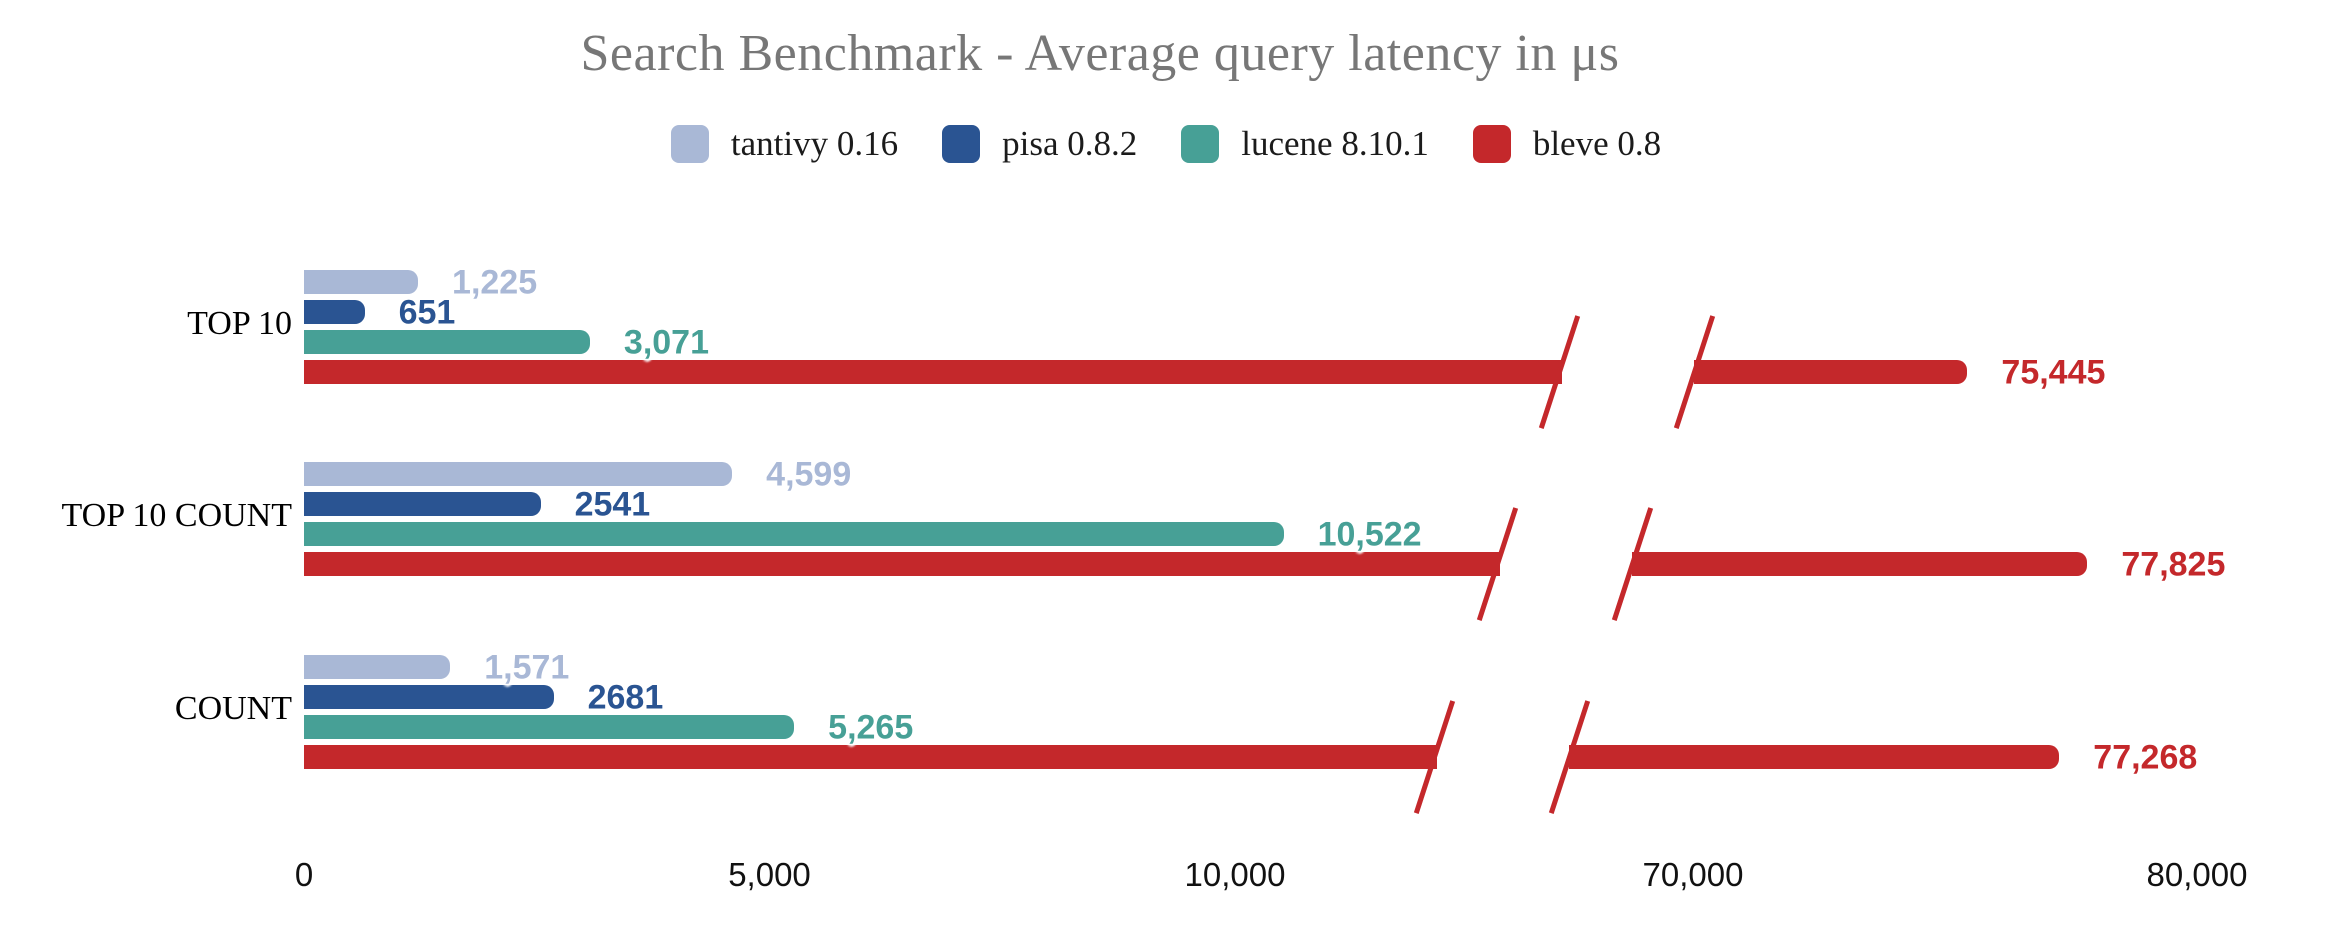 Image resolution: width=2332 pixels, height=940 pixels. I want to click on bar-top-10-count-lucene, so click(794, 534).